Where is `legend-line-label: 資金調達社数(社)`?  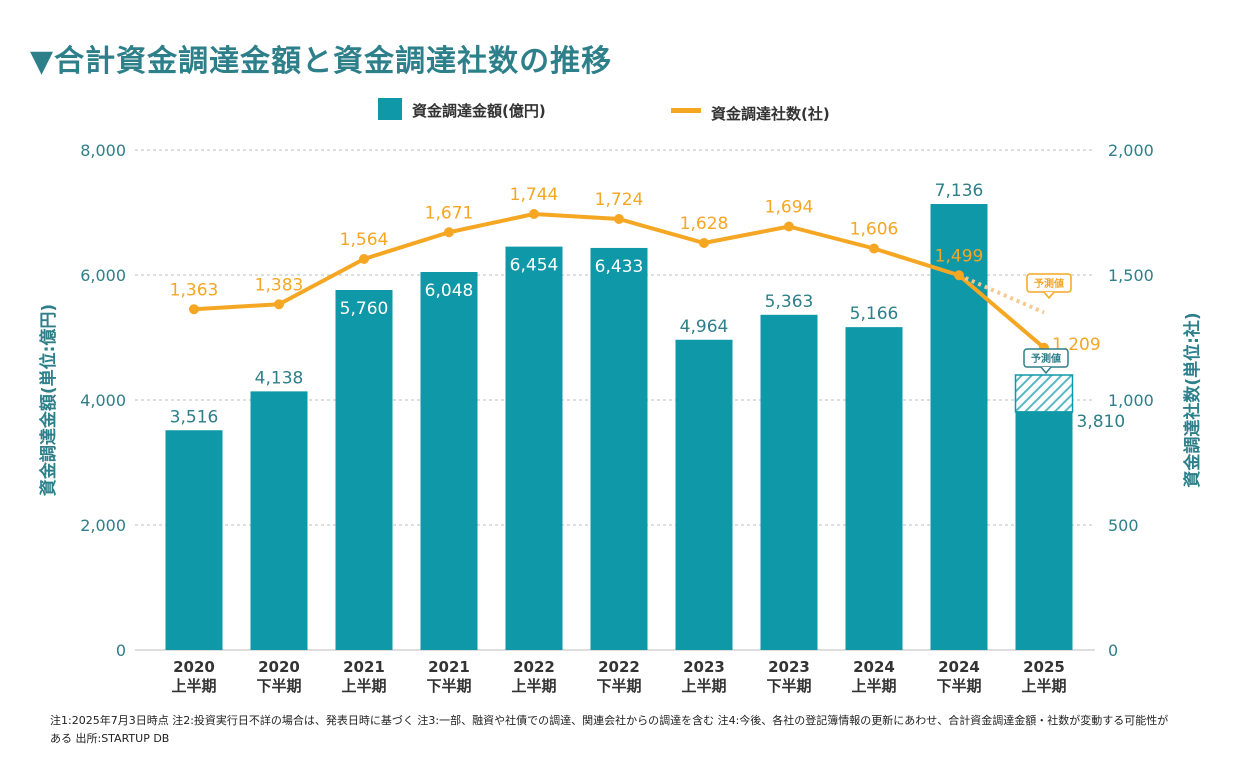 legend-line-label: 資金調達社数(社) is located at coordinates (770, 114).